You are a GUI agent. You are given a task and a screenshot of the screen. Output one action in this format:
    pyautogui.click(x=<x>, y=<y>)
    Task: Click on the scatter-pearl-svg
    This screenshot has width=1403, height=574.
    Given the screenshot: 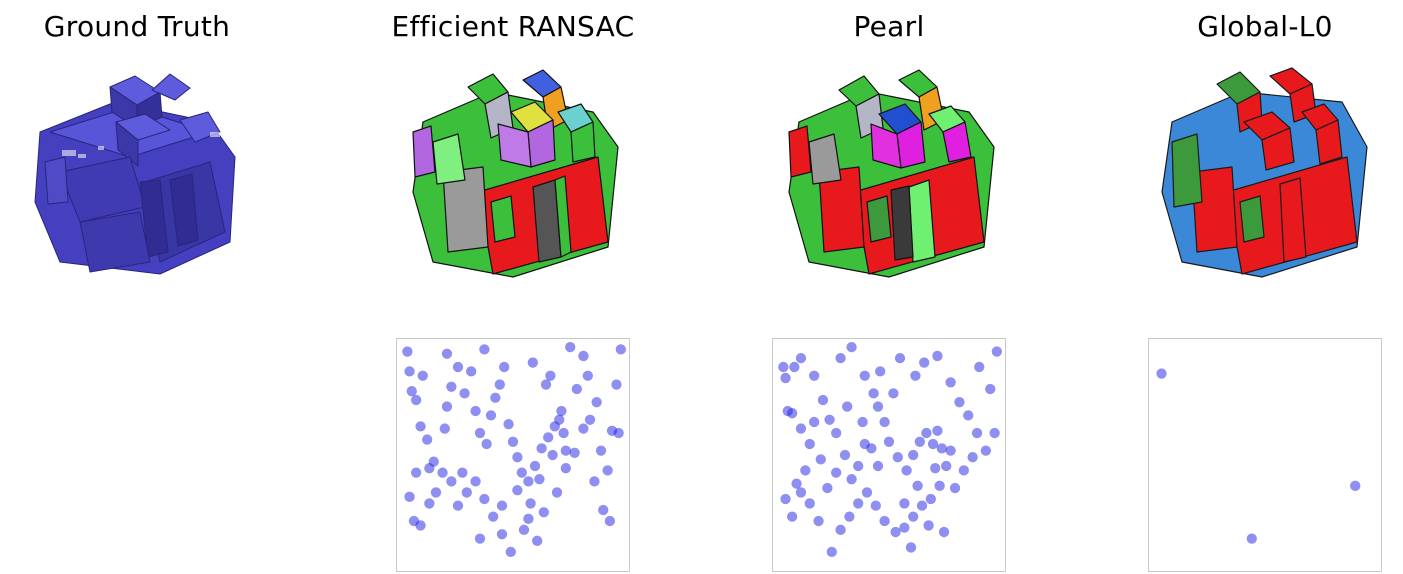 What is the action you would take?
    pyautogui.click(x=890, y=449)
    